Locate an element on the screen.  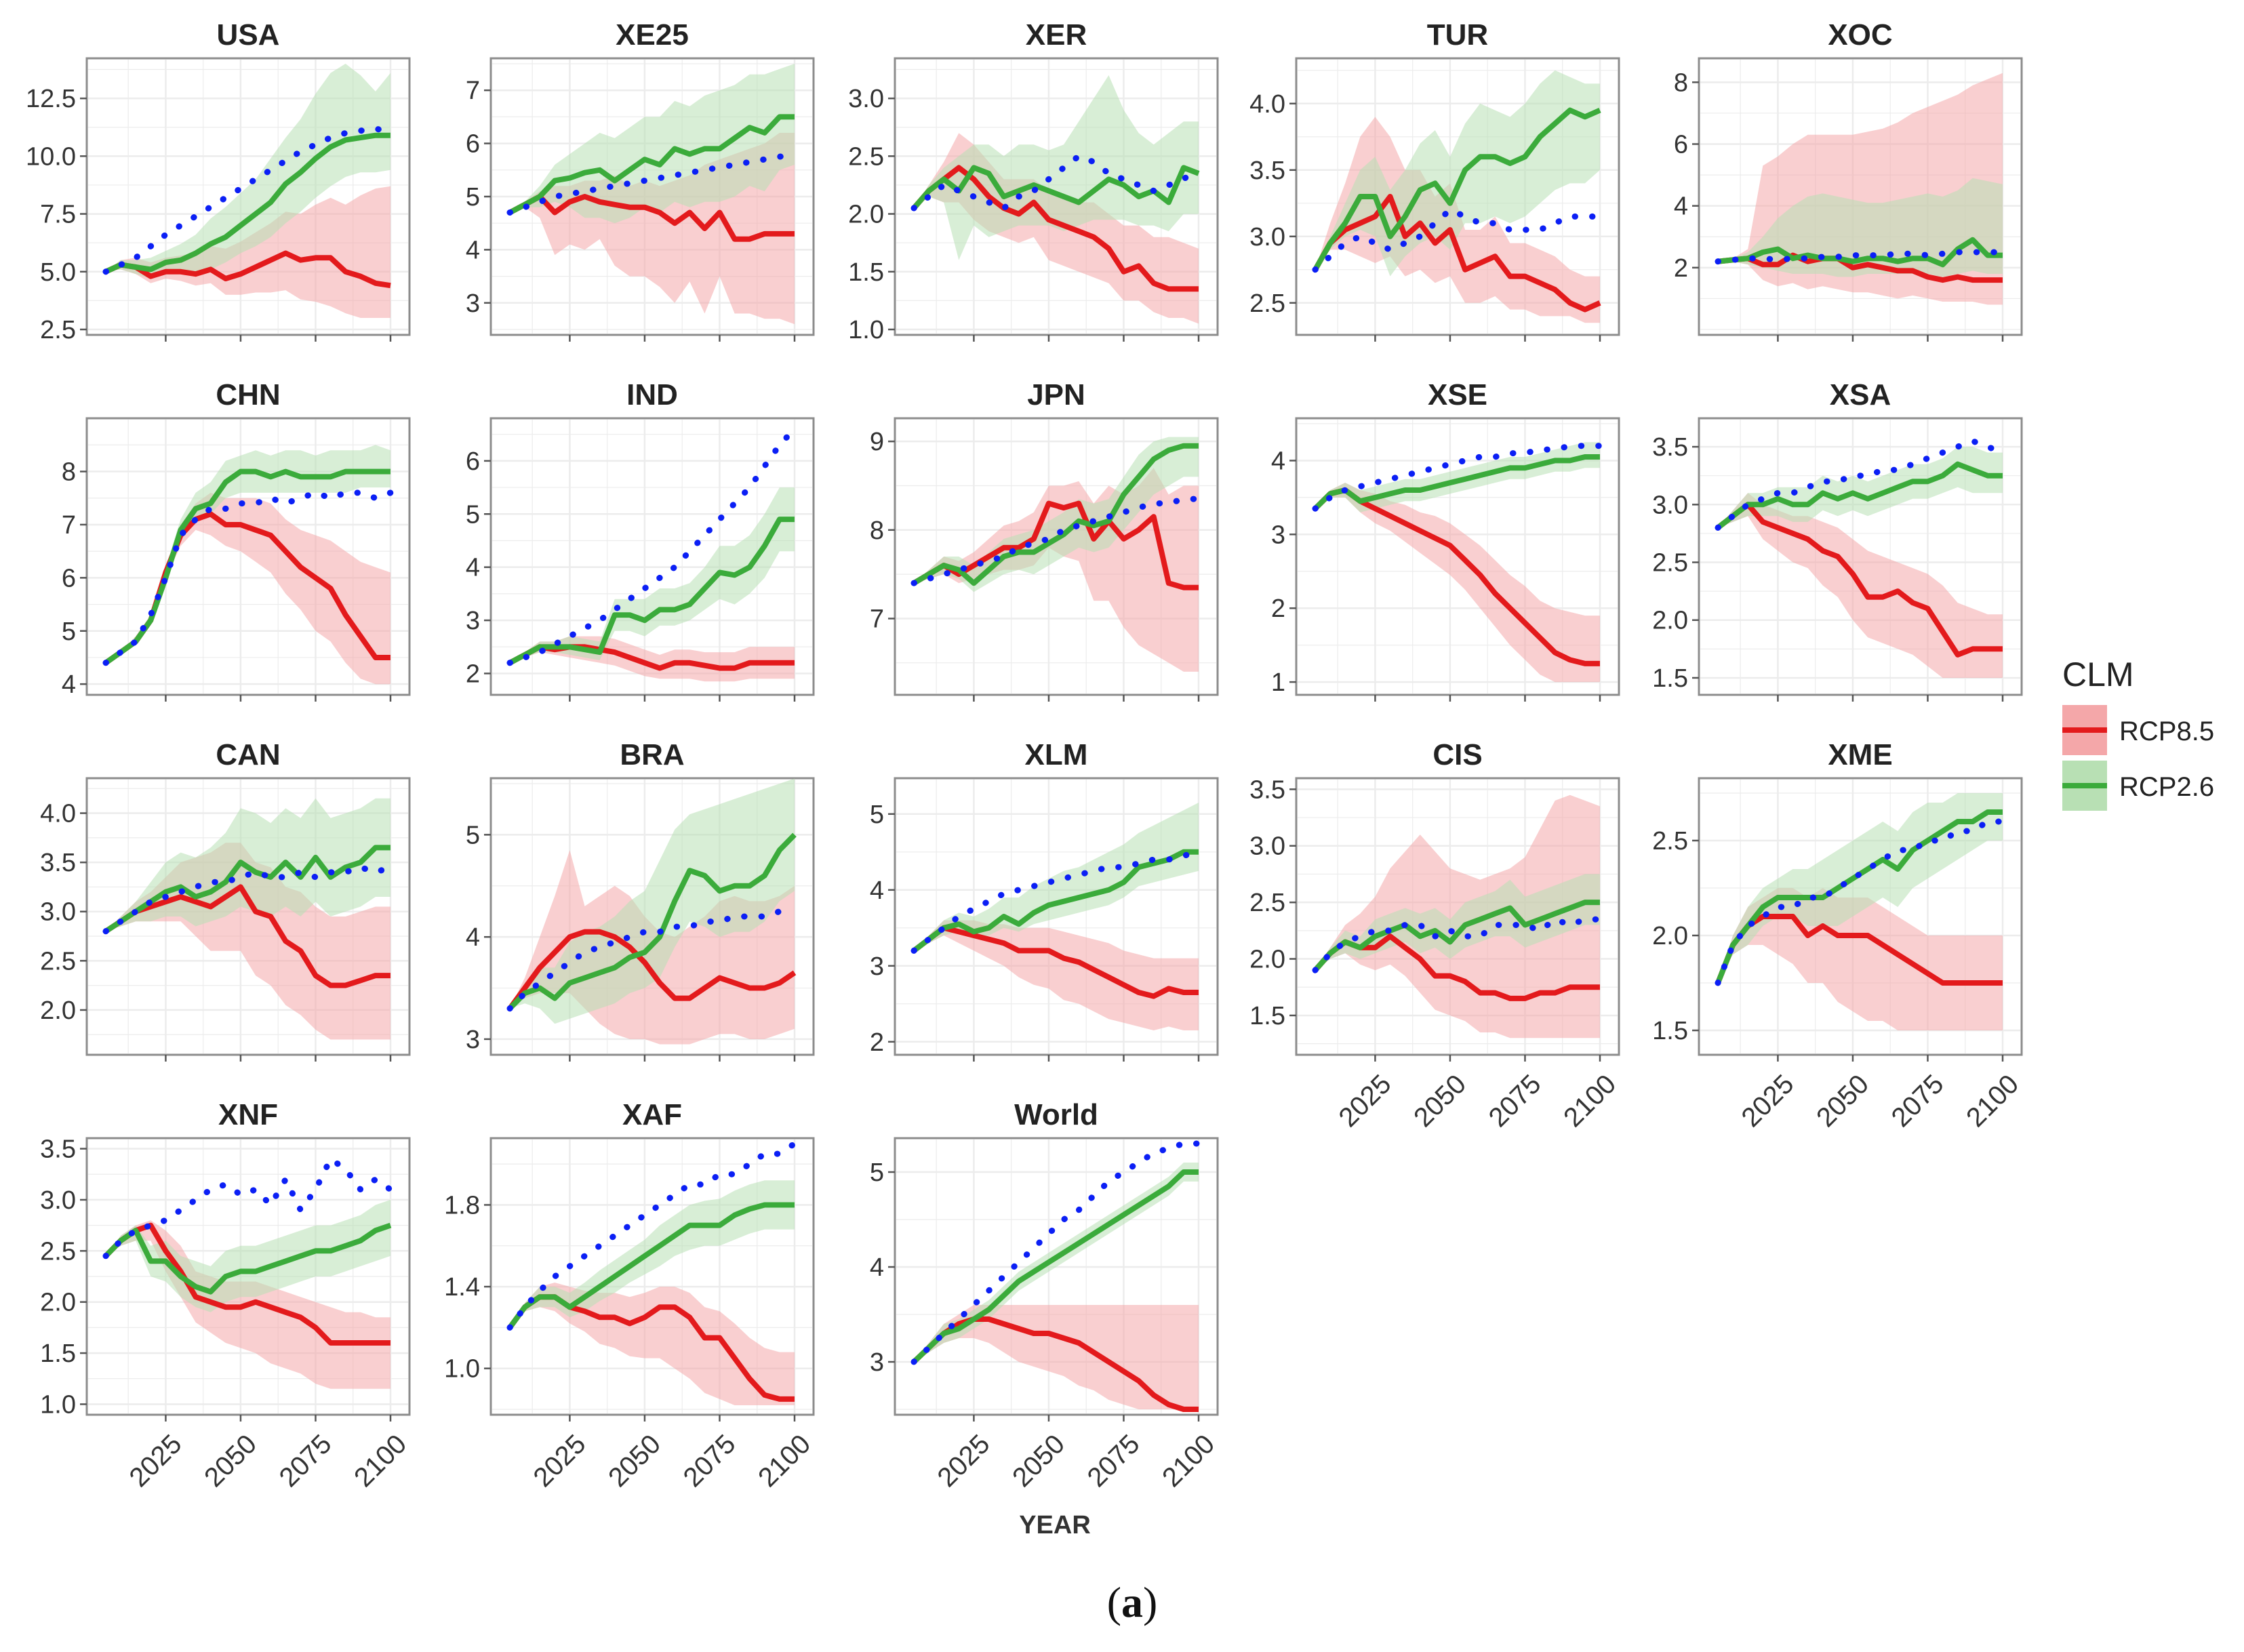
panel-title: XE25 is located at coordinates (653, 35).